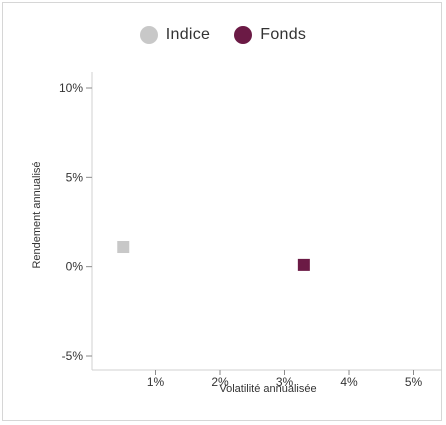 This screenshot has height=425, width=446. What do you see at coordinates (37, 214) in the screenshot?
I see `y-axis-title: Rendement annualisé` at bounding box center [37, 214].